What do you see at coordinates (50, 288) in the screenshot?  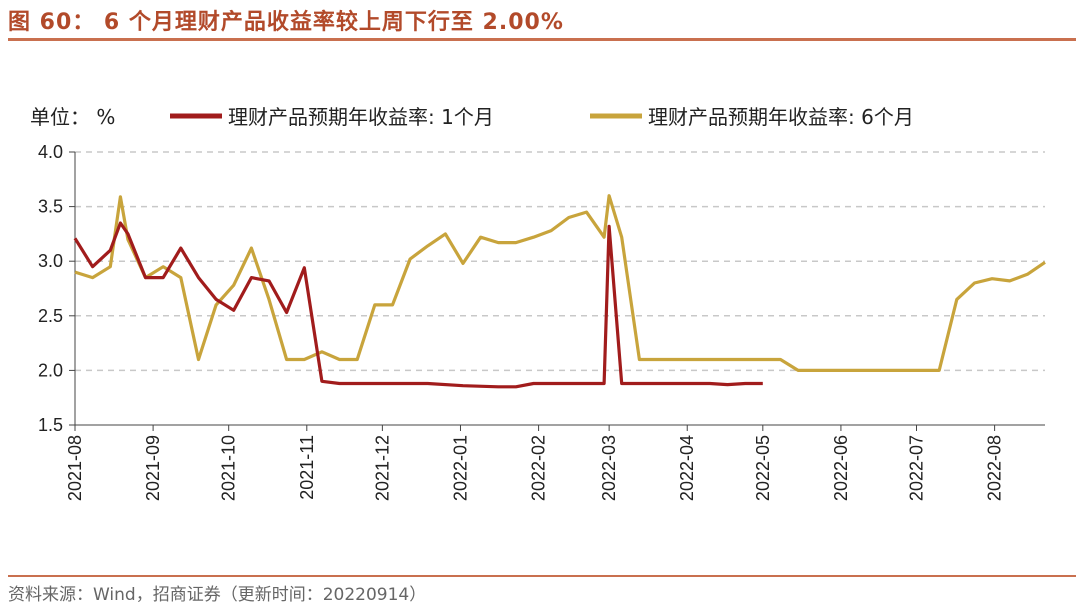 I see `y-tick-labels: 1.5 2.0 2.5 3.0 3.5 4.0` at bounding box center [50, 288].